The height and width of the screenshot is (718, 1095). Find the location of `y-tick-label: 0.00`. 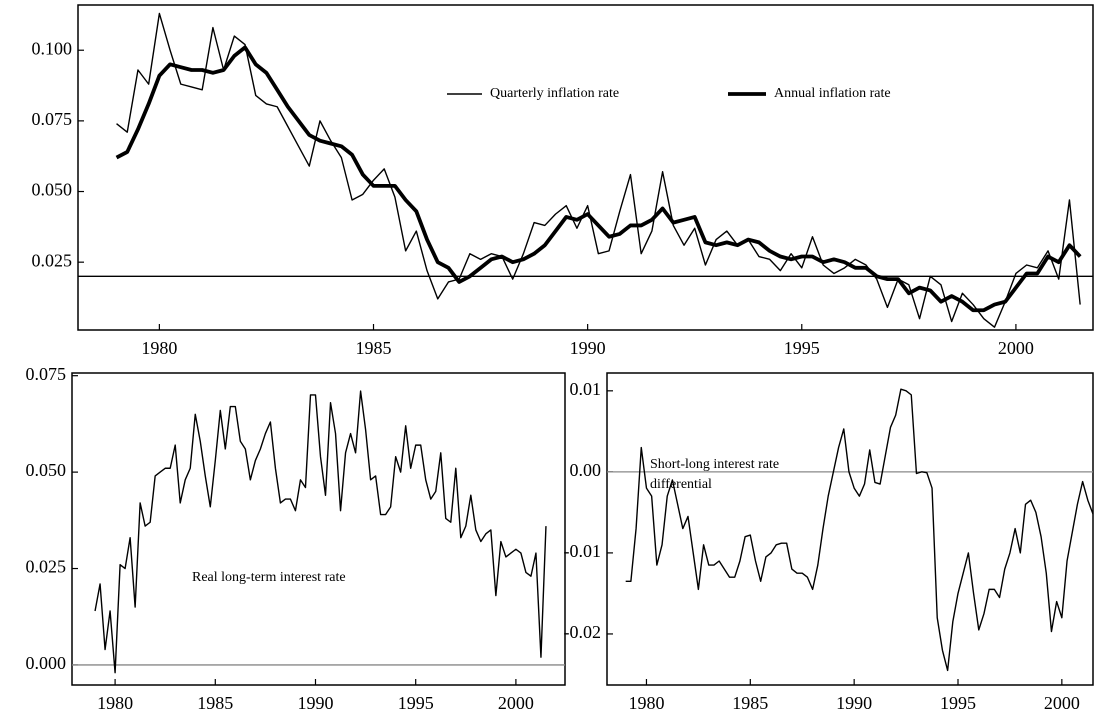

y-tick-label: 0.00 is located at coordinates (586, 470).